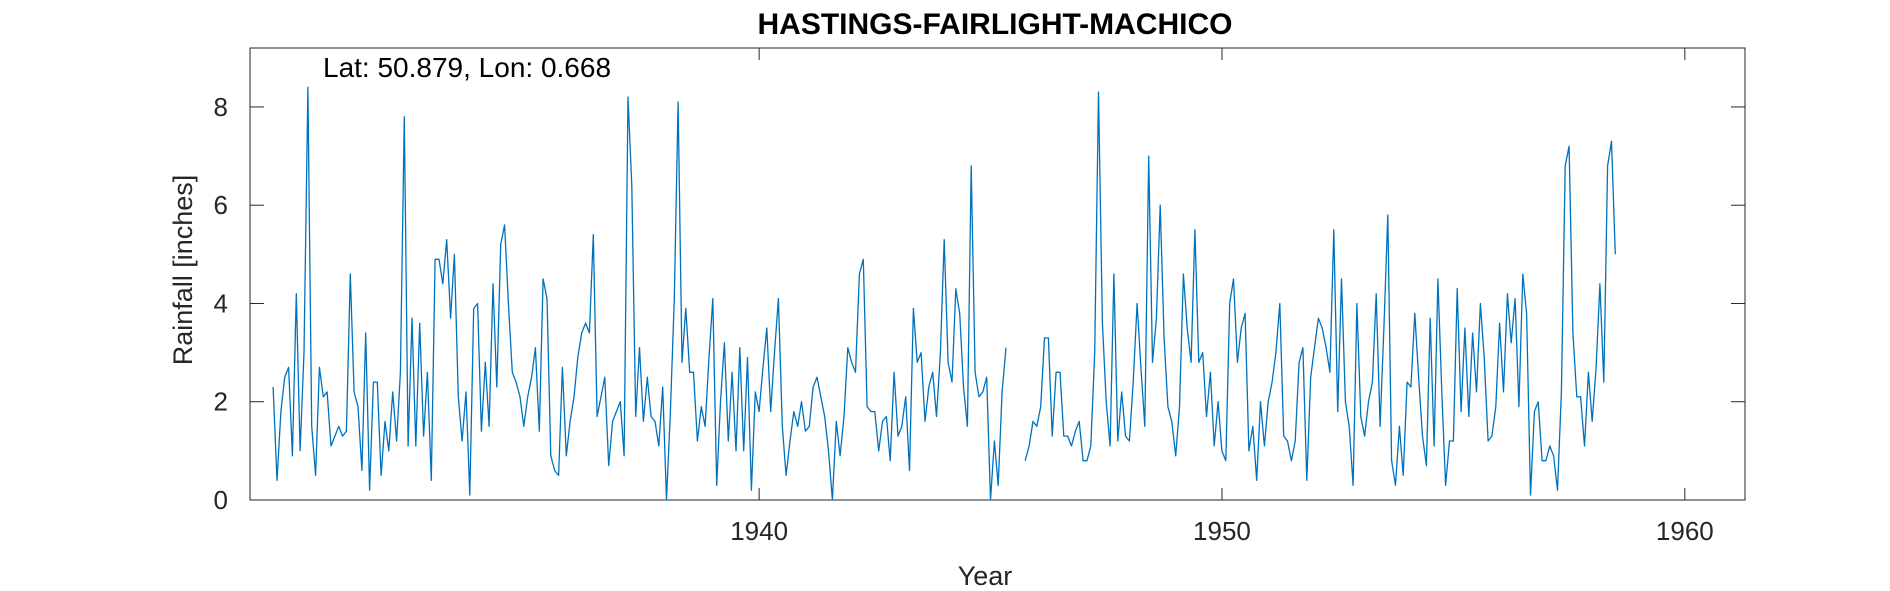 Image resolution: width=1890 pixels, height=591 pixels. What do you see at coordinates (221, 107) in the screenshot?
I see `y-tick-label: 8` at bounding box center [221, 107].